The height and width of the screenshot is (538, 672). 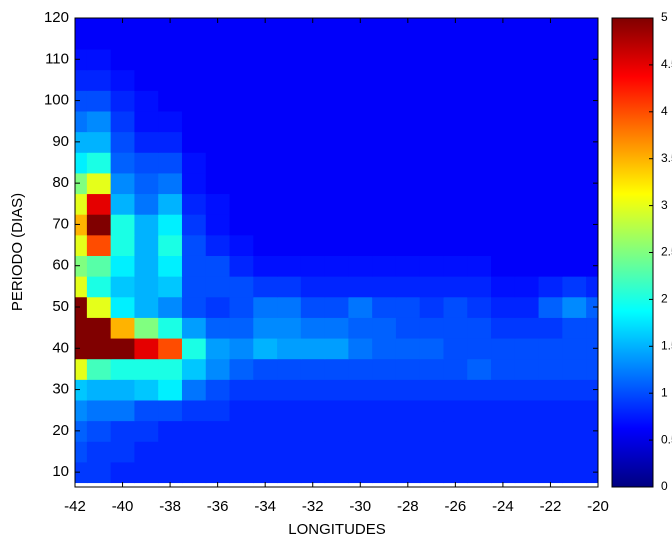 What do you see at coordinates (60, 430) in the screenshot?
I see `y-tick-label: 20` at bounding box center [60, 430].